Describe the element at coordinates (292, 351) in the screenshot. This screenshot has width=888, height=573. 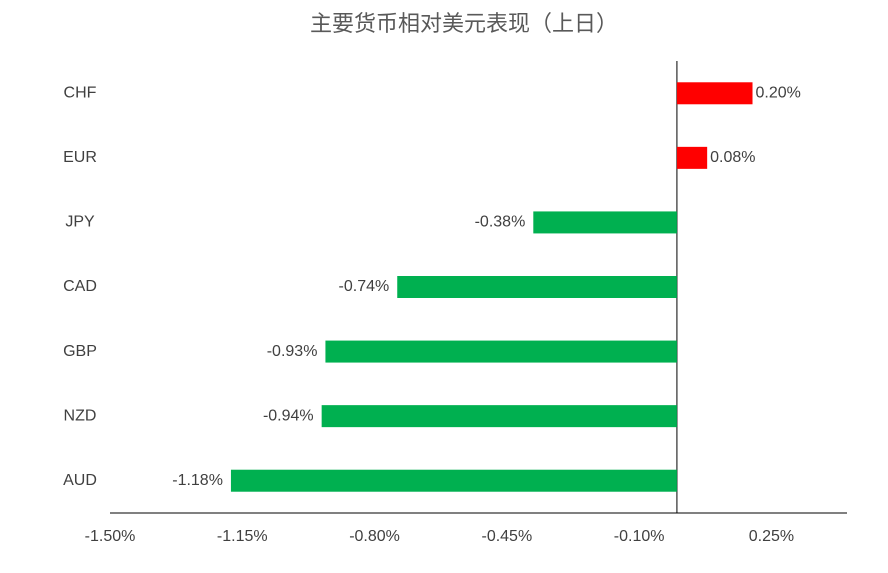
I see `value-label: -0.93%` at that location.